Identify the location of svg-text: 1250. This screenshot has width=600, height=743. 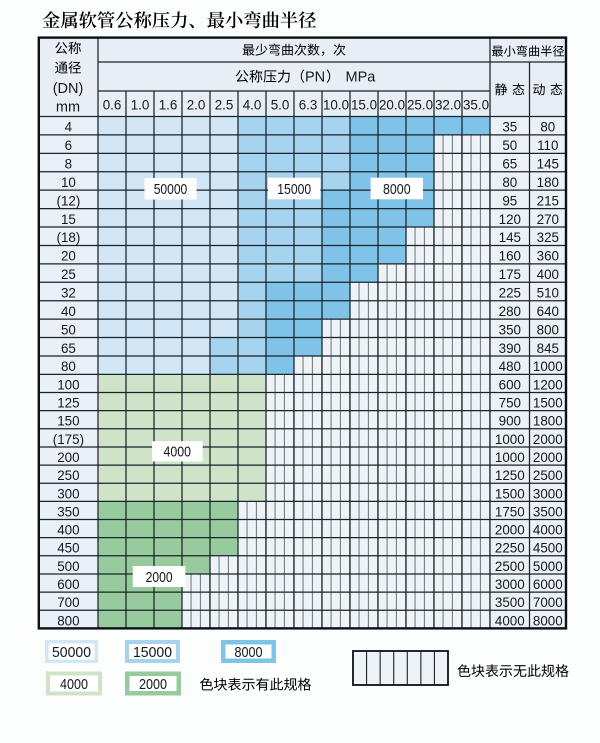
(510, 475).